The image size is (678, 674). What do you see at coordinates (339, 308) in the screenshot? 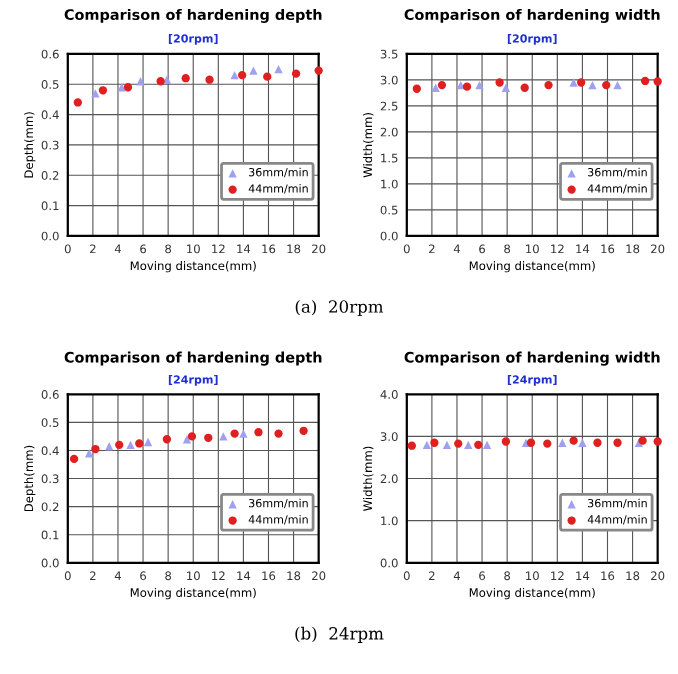
I see `text: (a) 20rpm` at bounding box center [339, 308].